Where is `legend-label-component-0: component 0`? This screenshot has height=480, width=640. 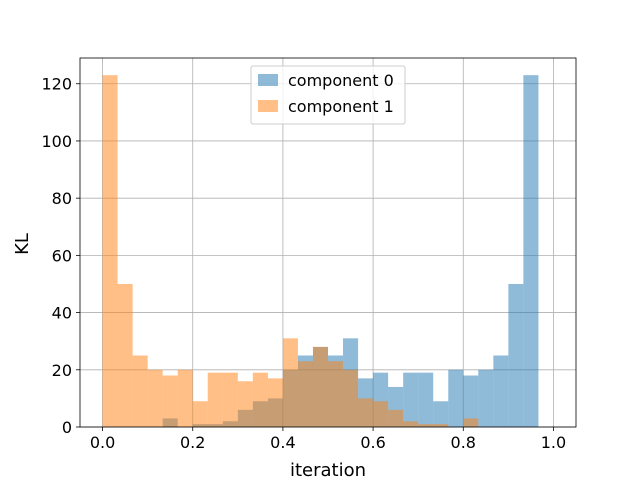 legend-label-component-0: component 0 is located at coordinates (341, 80).